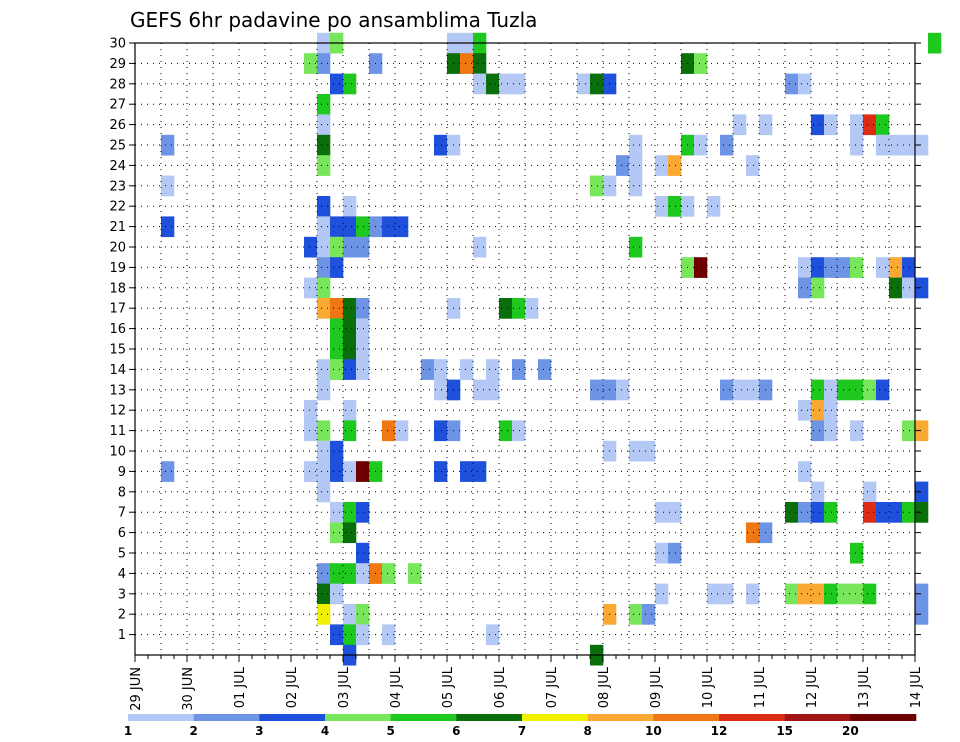 This screenshot has width=960, height=742. I want to click on x-tick-label: 30 JUN, so click(188, 689).